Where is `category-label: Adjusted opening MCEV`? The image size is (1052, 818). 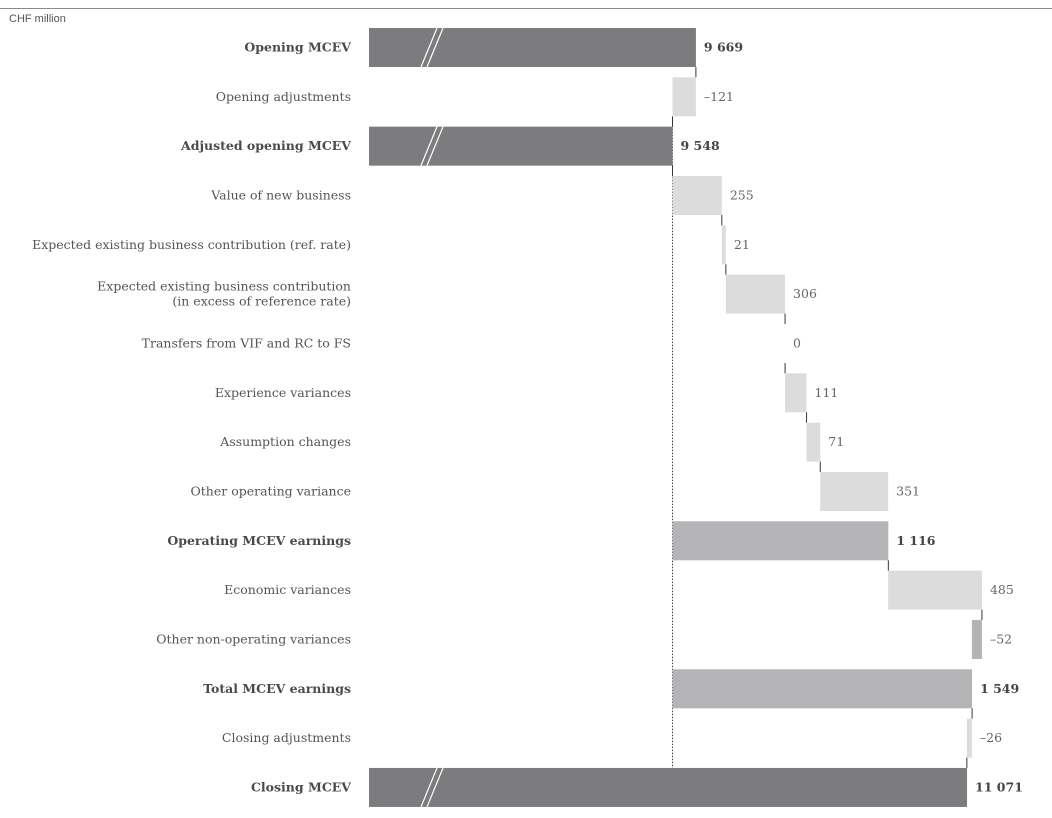
category-label: Adjusted opening MCEV is located at coordinates (265, 145).